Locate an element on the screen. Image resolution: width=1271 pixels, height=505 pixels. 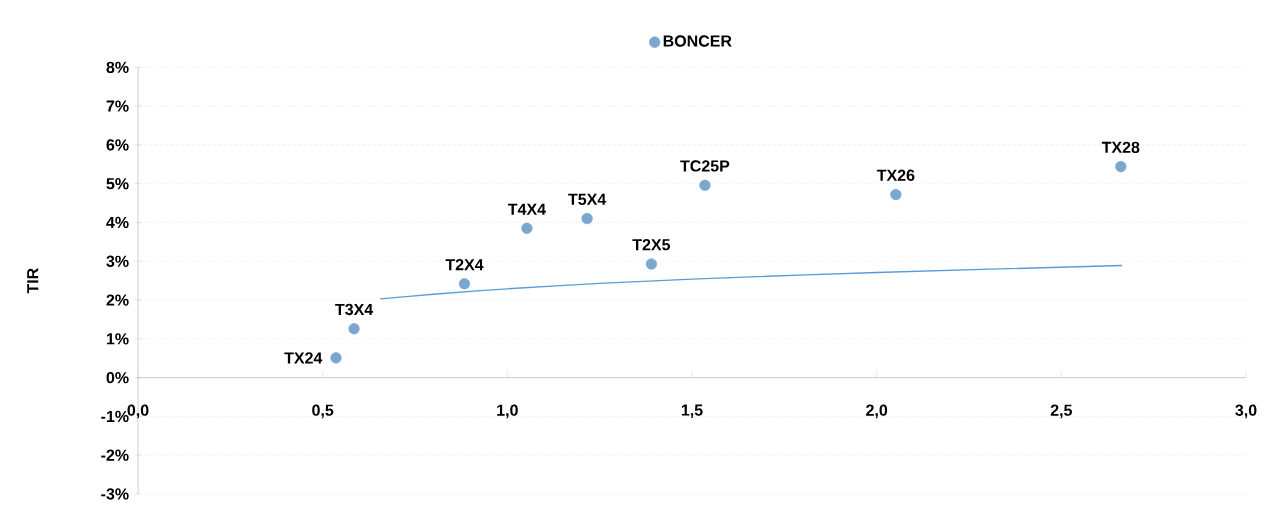
y-tick-label: -1% is located at coordinates (115, 416).